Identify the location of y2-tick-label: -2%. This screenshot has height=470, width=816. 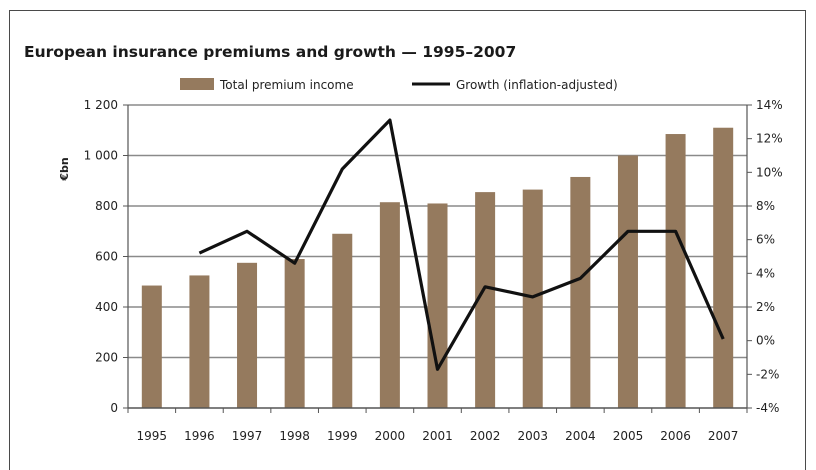
(767, 374).